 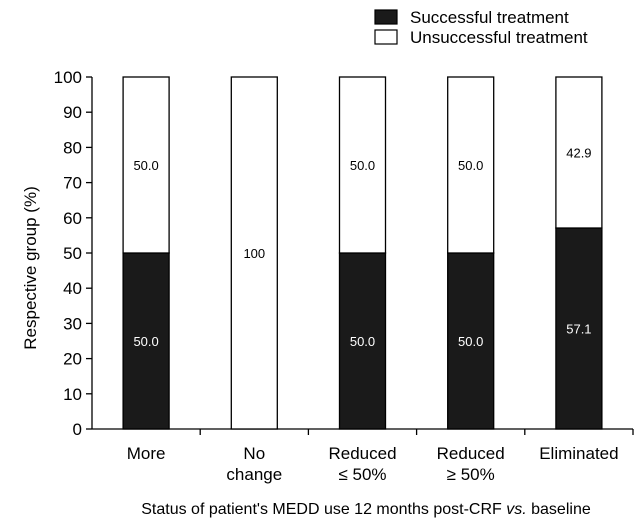 What do you see at coordinates (489, 17) in the screenshot?
I see `legend-label: Successful treatment` at bounding box center [489, 17].